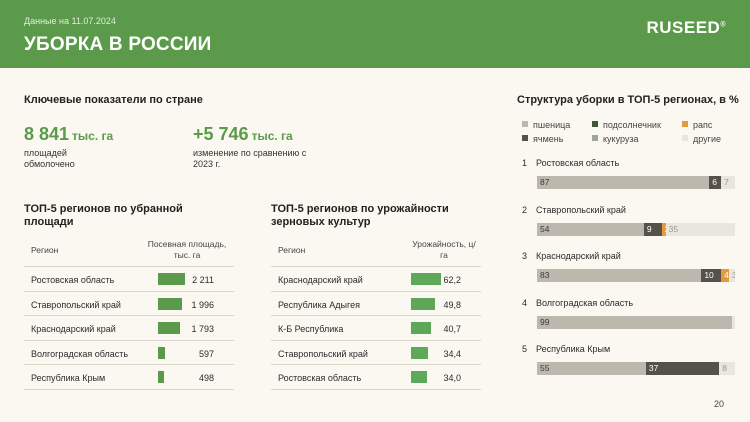 This screenshot has height=422, width=750. Describe the element at coordinates (73, 280) in the screenshot. I see `area-table-row-name: Ростовская область` at that location.